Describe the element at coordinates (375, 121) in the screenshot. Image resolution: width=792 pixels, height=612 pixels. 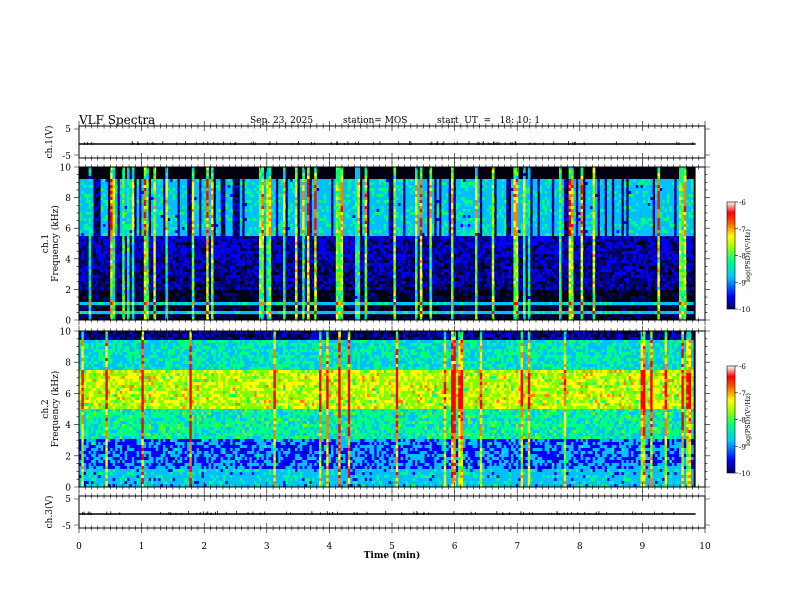
I see `station-label: station= MOS` at that location.